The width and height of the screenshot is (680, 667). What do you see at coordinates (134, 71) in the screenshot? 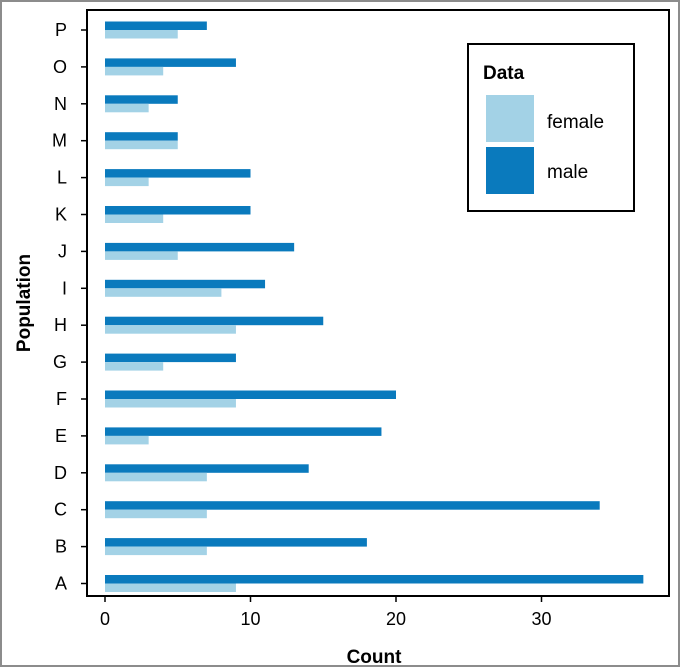
I see `bar-female-O` at bounding box center [134, 71].